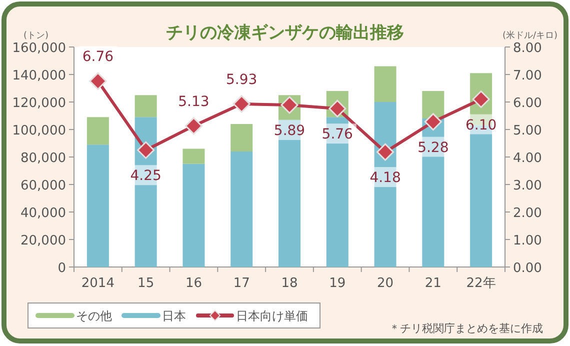 This screenshot has height=346, width=570. Describe the element at coordinates (527, 103) in the screenshot. I see `y2-tick-label: 6.00` at that location.